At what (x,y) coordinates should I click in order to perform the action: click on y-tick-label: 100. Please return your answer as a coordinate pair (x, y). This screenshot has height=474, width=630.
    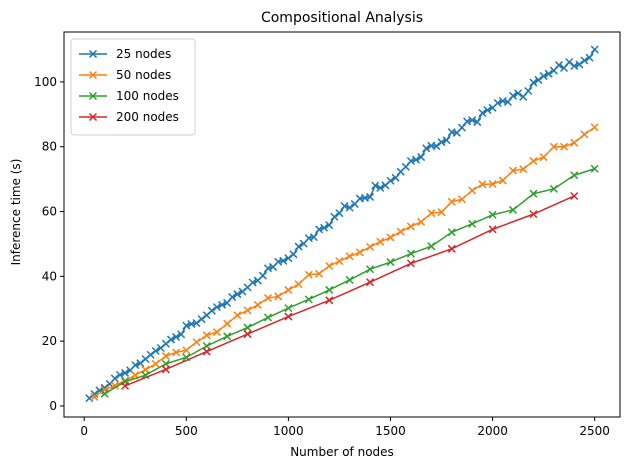
    Looking at the image, I should click on (45, 82).